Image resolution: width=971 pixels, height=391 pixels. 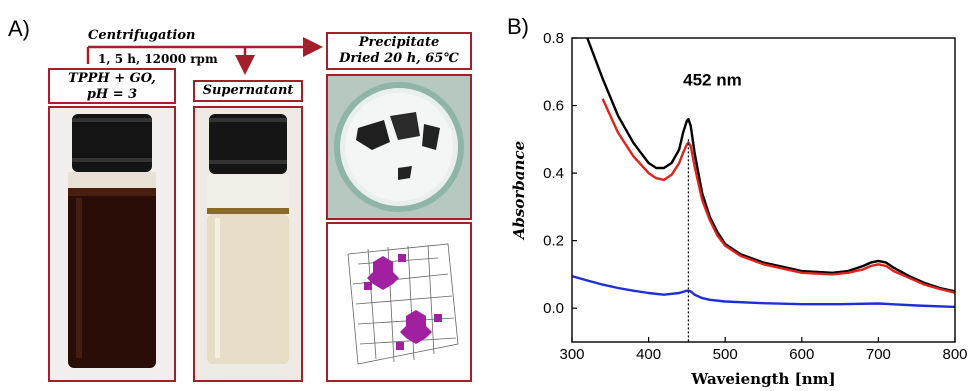 What do you see at coordinates (553, 308) in the screenshot?
I see `y-tick-label-0: 0.0` at bounding box center [553, 308].